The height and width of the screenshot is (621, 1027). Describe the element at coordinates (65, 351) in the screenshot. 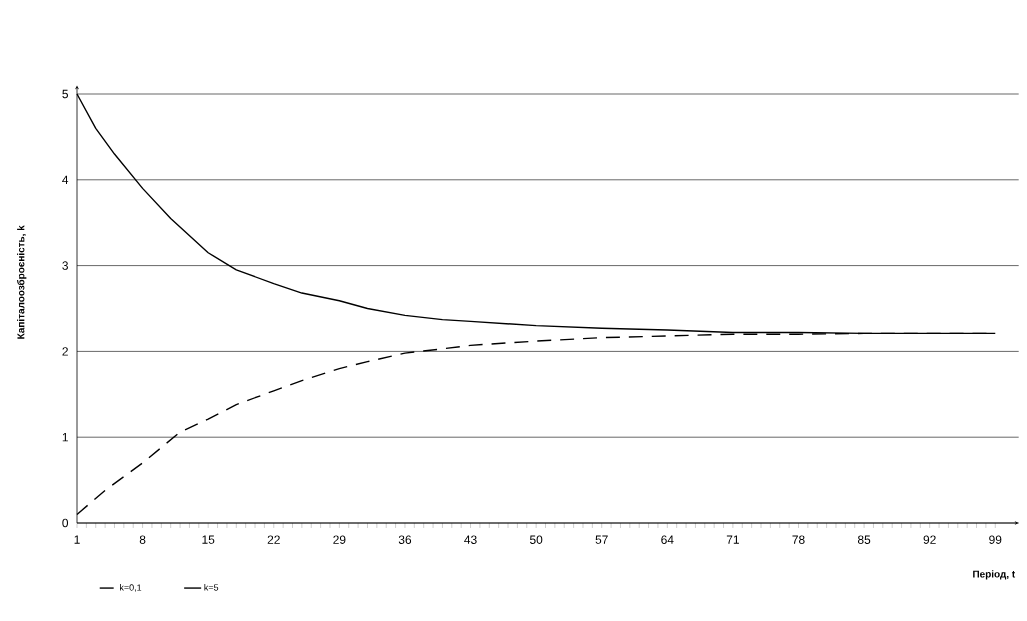

I see `y-tick-label: 2` at that location.